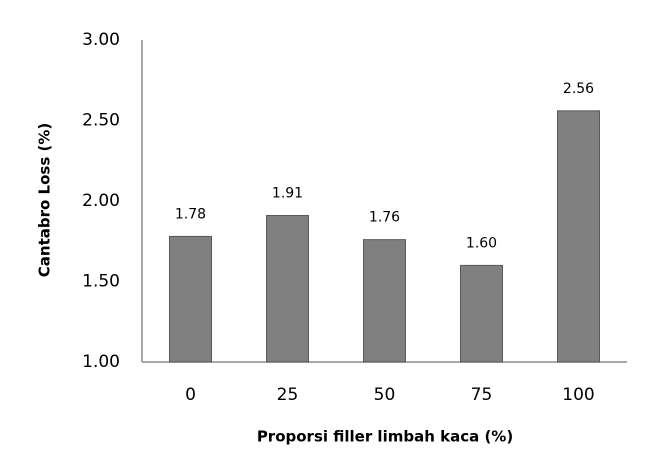 The width and height of the screenshot is (657, 467). What do you see at coordinates (190, 395) in the screenshot?
I see `x-tick-label: 0` at bounding box center [190, 395].